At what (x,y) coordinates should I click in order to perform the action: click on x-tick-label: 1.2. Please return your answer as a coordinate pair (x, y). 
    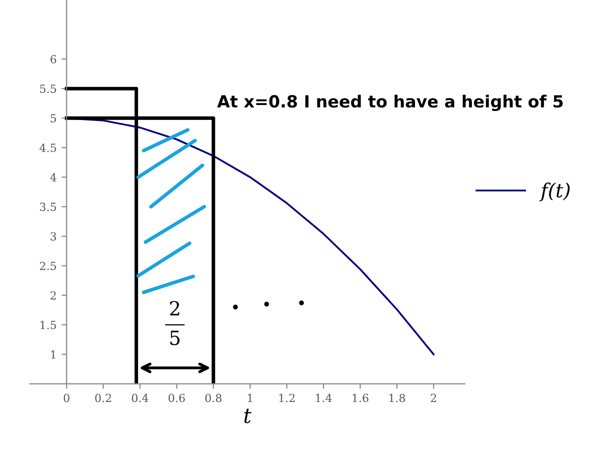
    Looking at the image, I should click on (287, 398).